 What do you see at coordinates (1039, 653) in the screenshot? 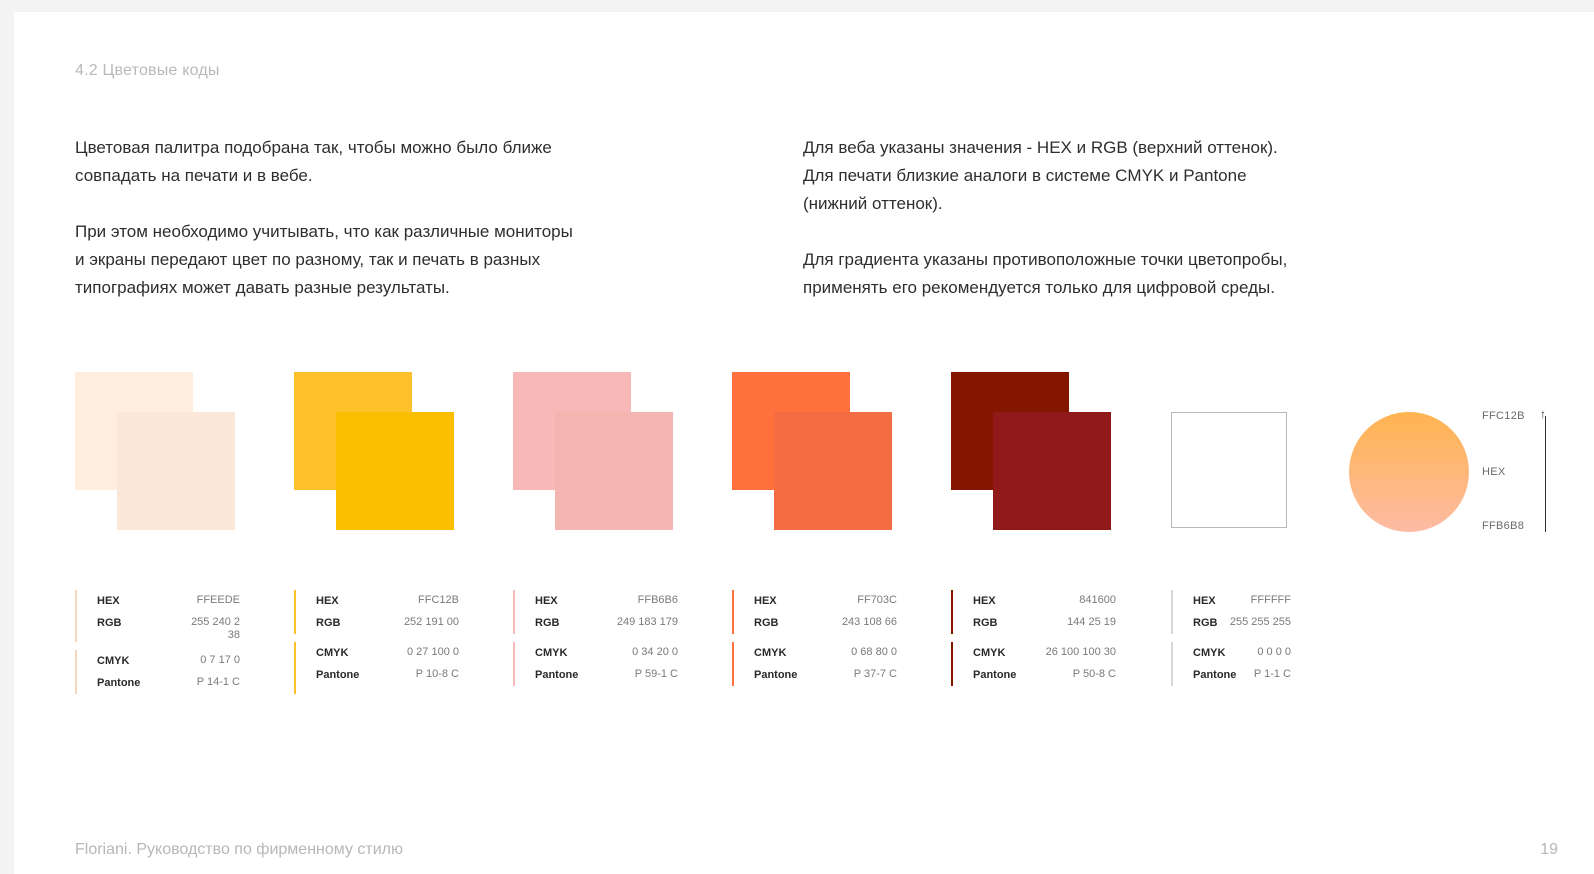
I see `cmyk-row: CMYK 26 100 100 30` at bounding box center [1039, 653].